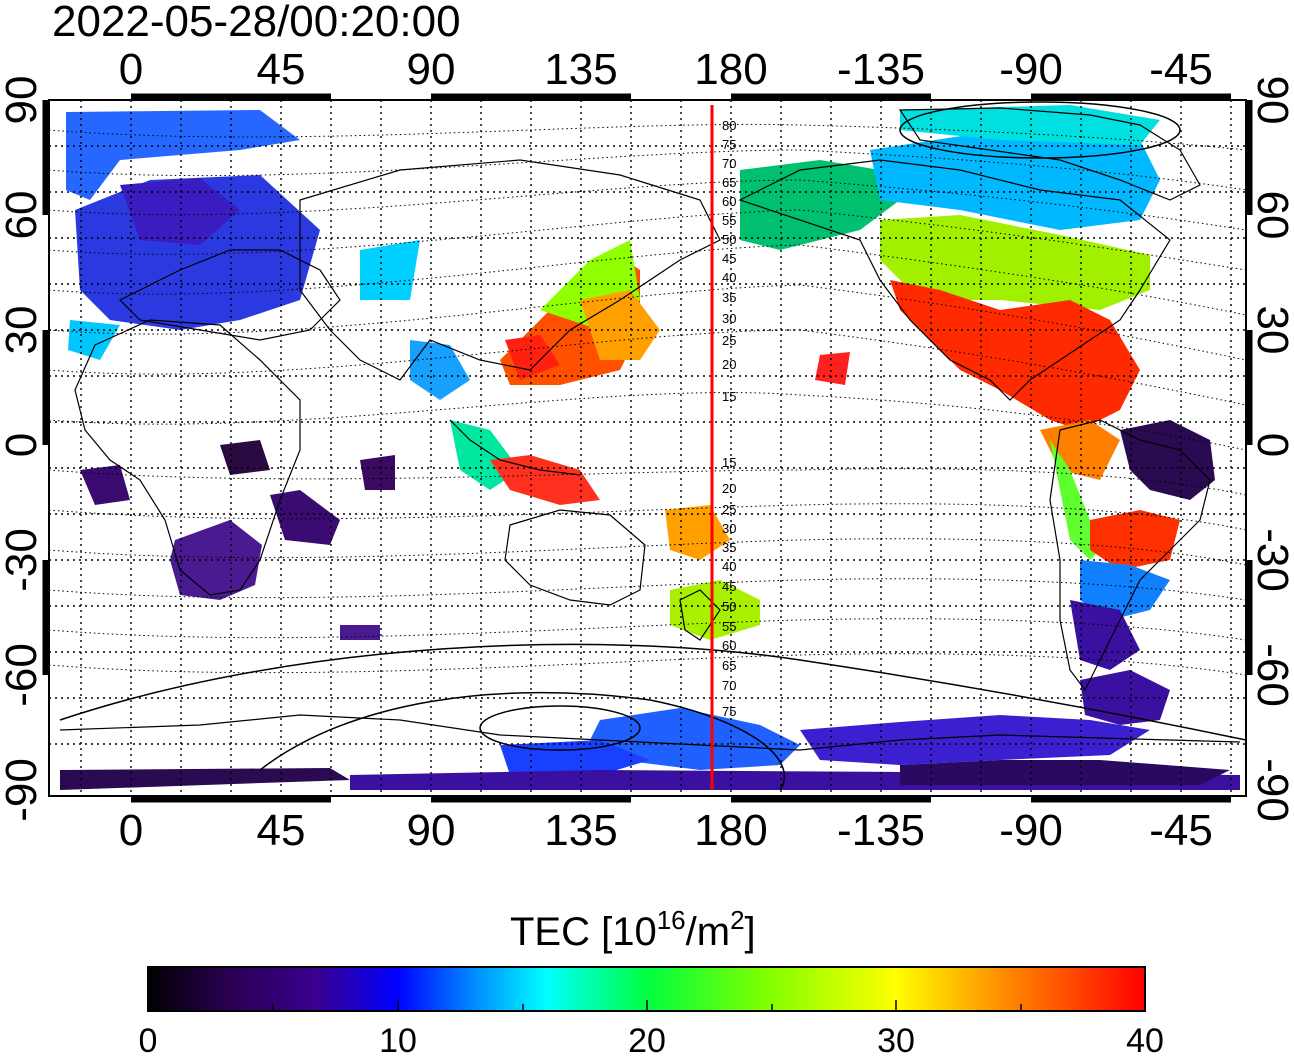 Image resolution: width=1294 pixels, height=1057 pixels. What do you see at coordinates (1145, 1039) in the screenshot?
I see `colorbar-tick-label: 40` at bounding box center [1145, 1039].